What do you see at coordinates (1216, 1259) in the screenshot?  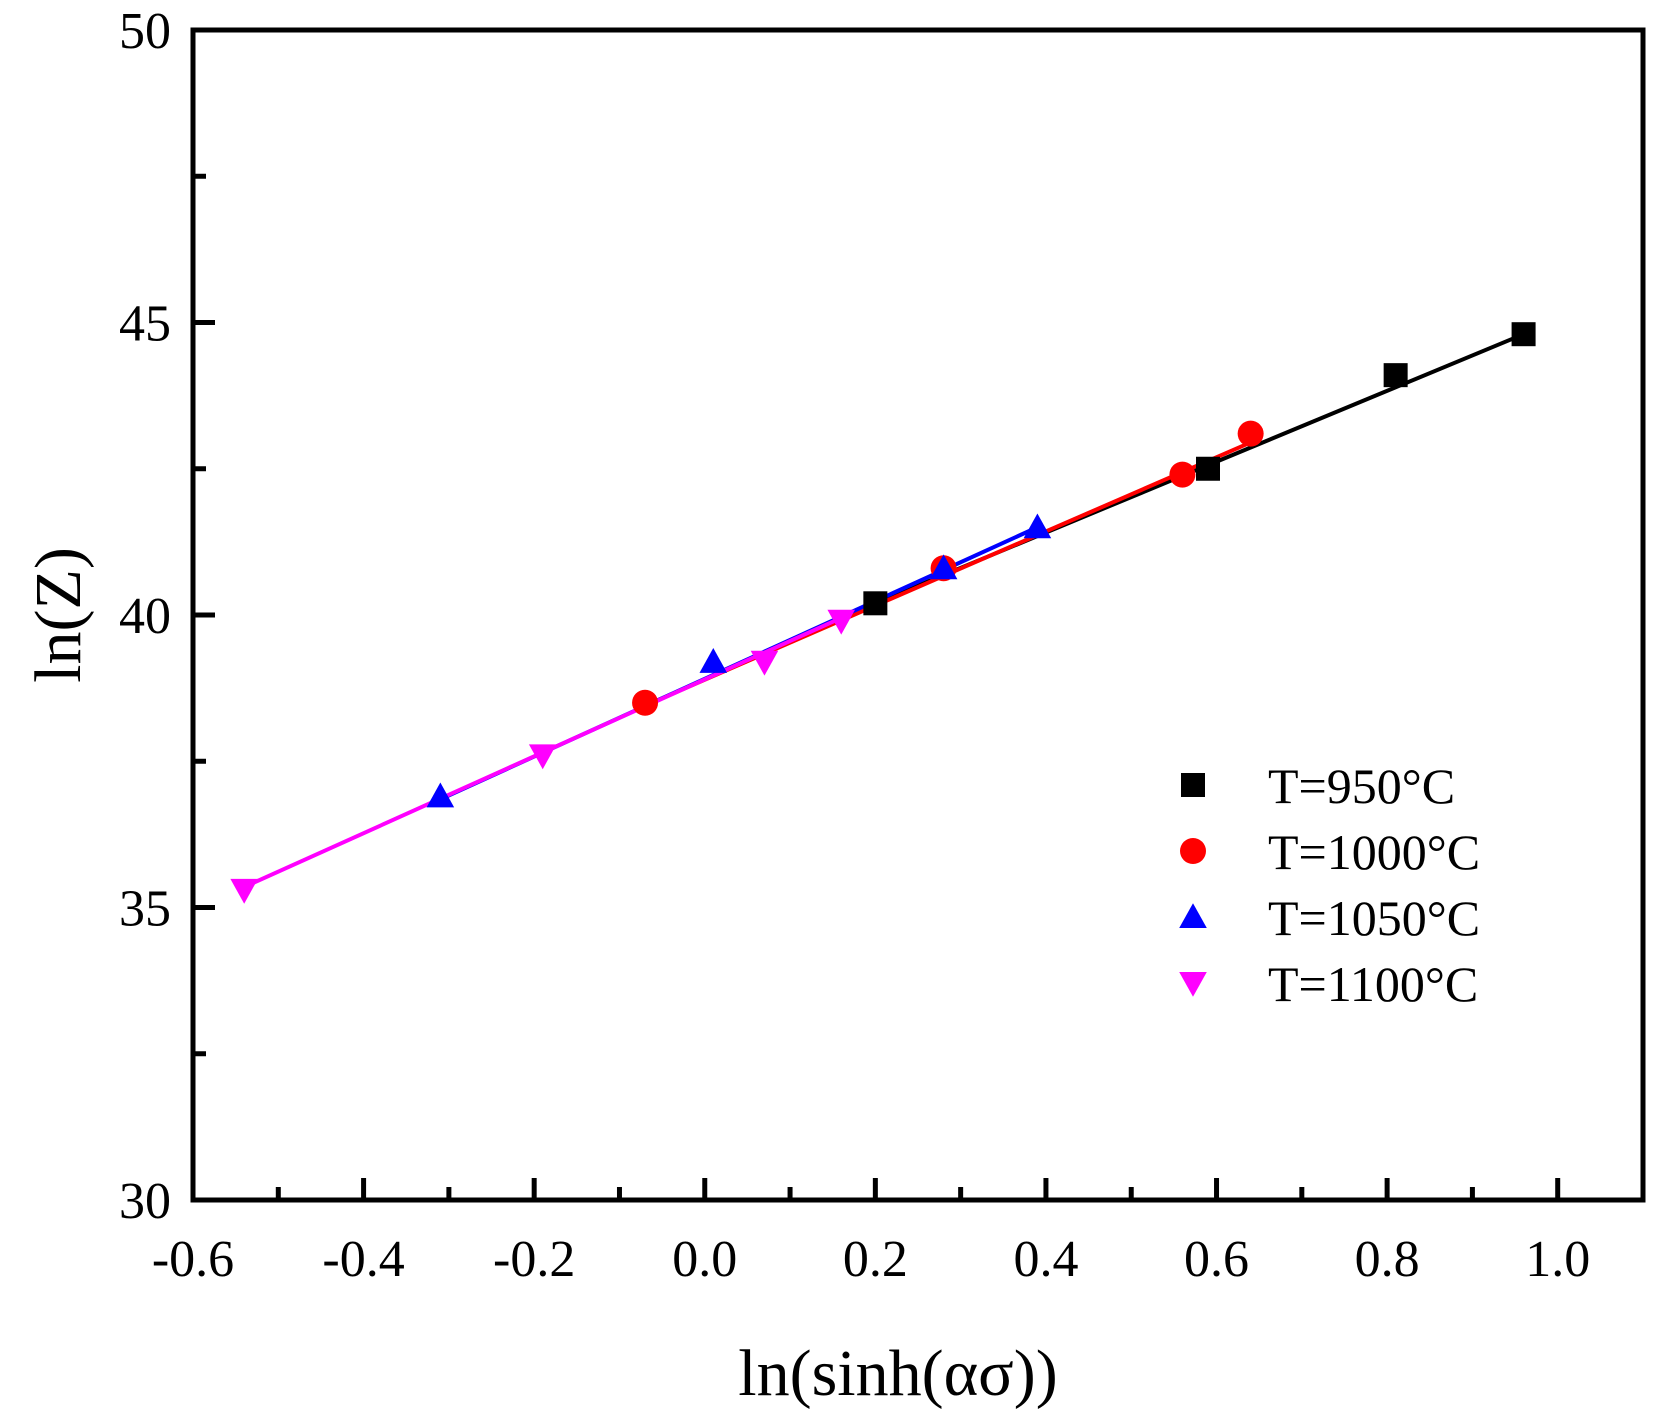 I see `x-tick-label: 0.6` at bounding box center [1216, 1259].